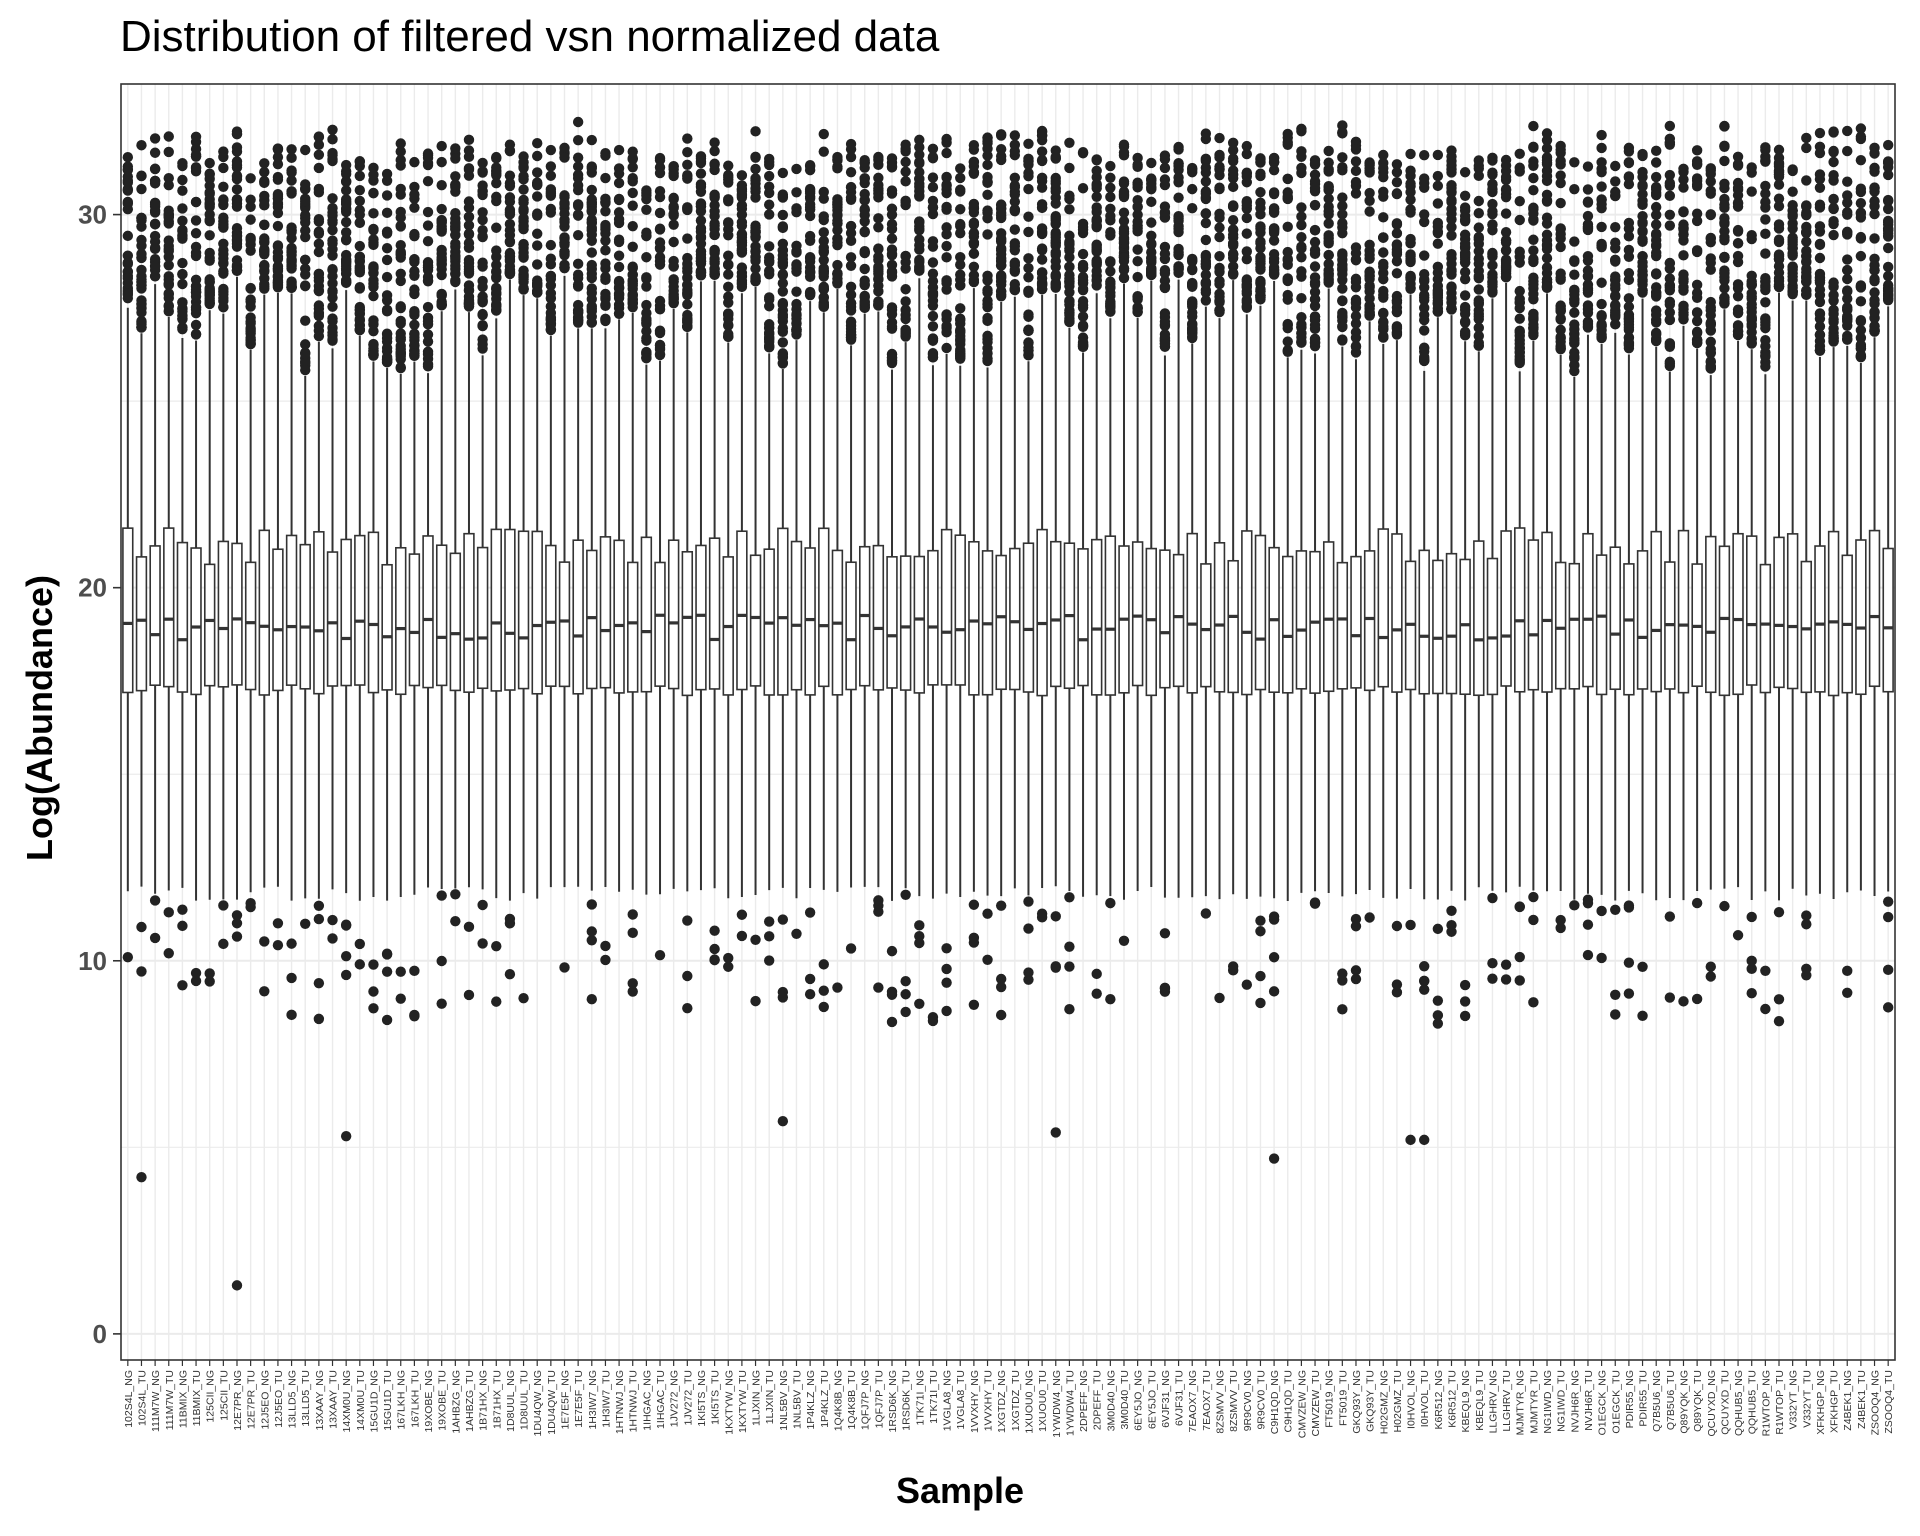  I want to click on box-K6R512_TU, so click(1451, 541).